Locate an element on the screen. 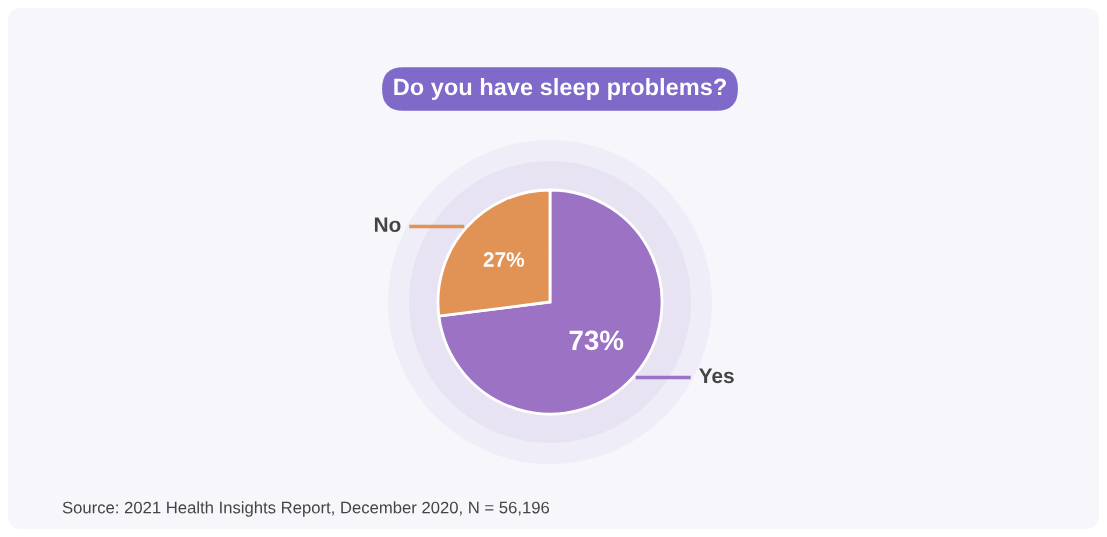  data-label: 27% is located at coordinates (504, 259).